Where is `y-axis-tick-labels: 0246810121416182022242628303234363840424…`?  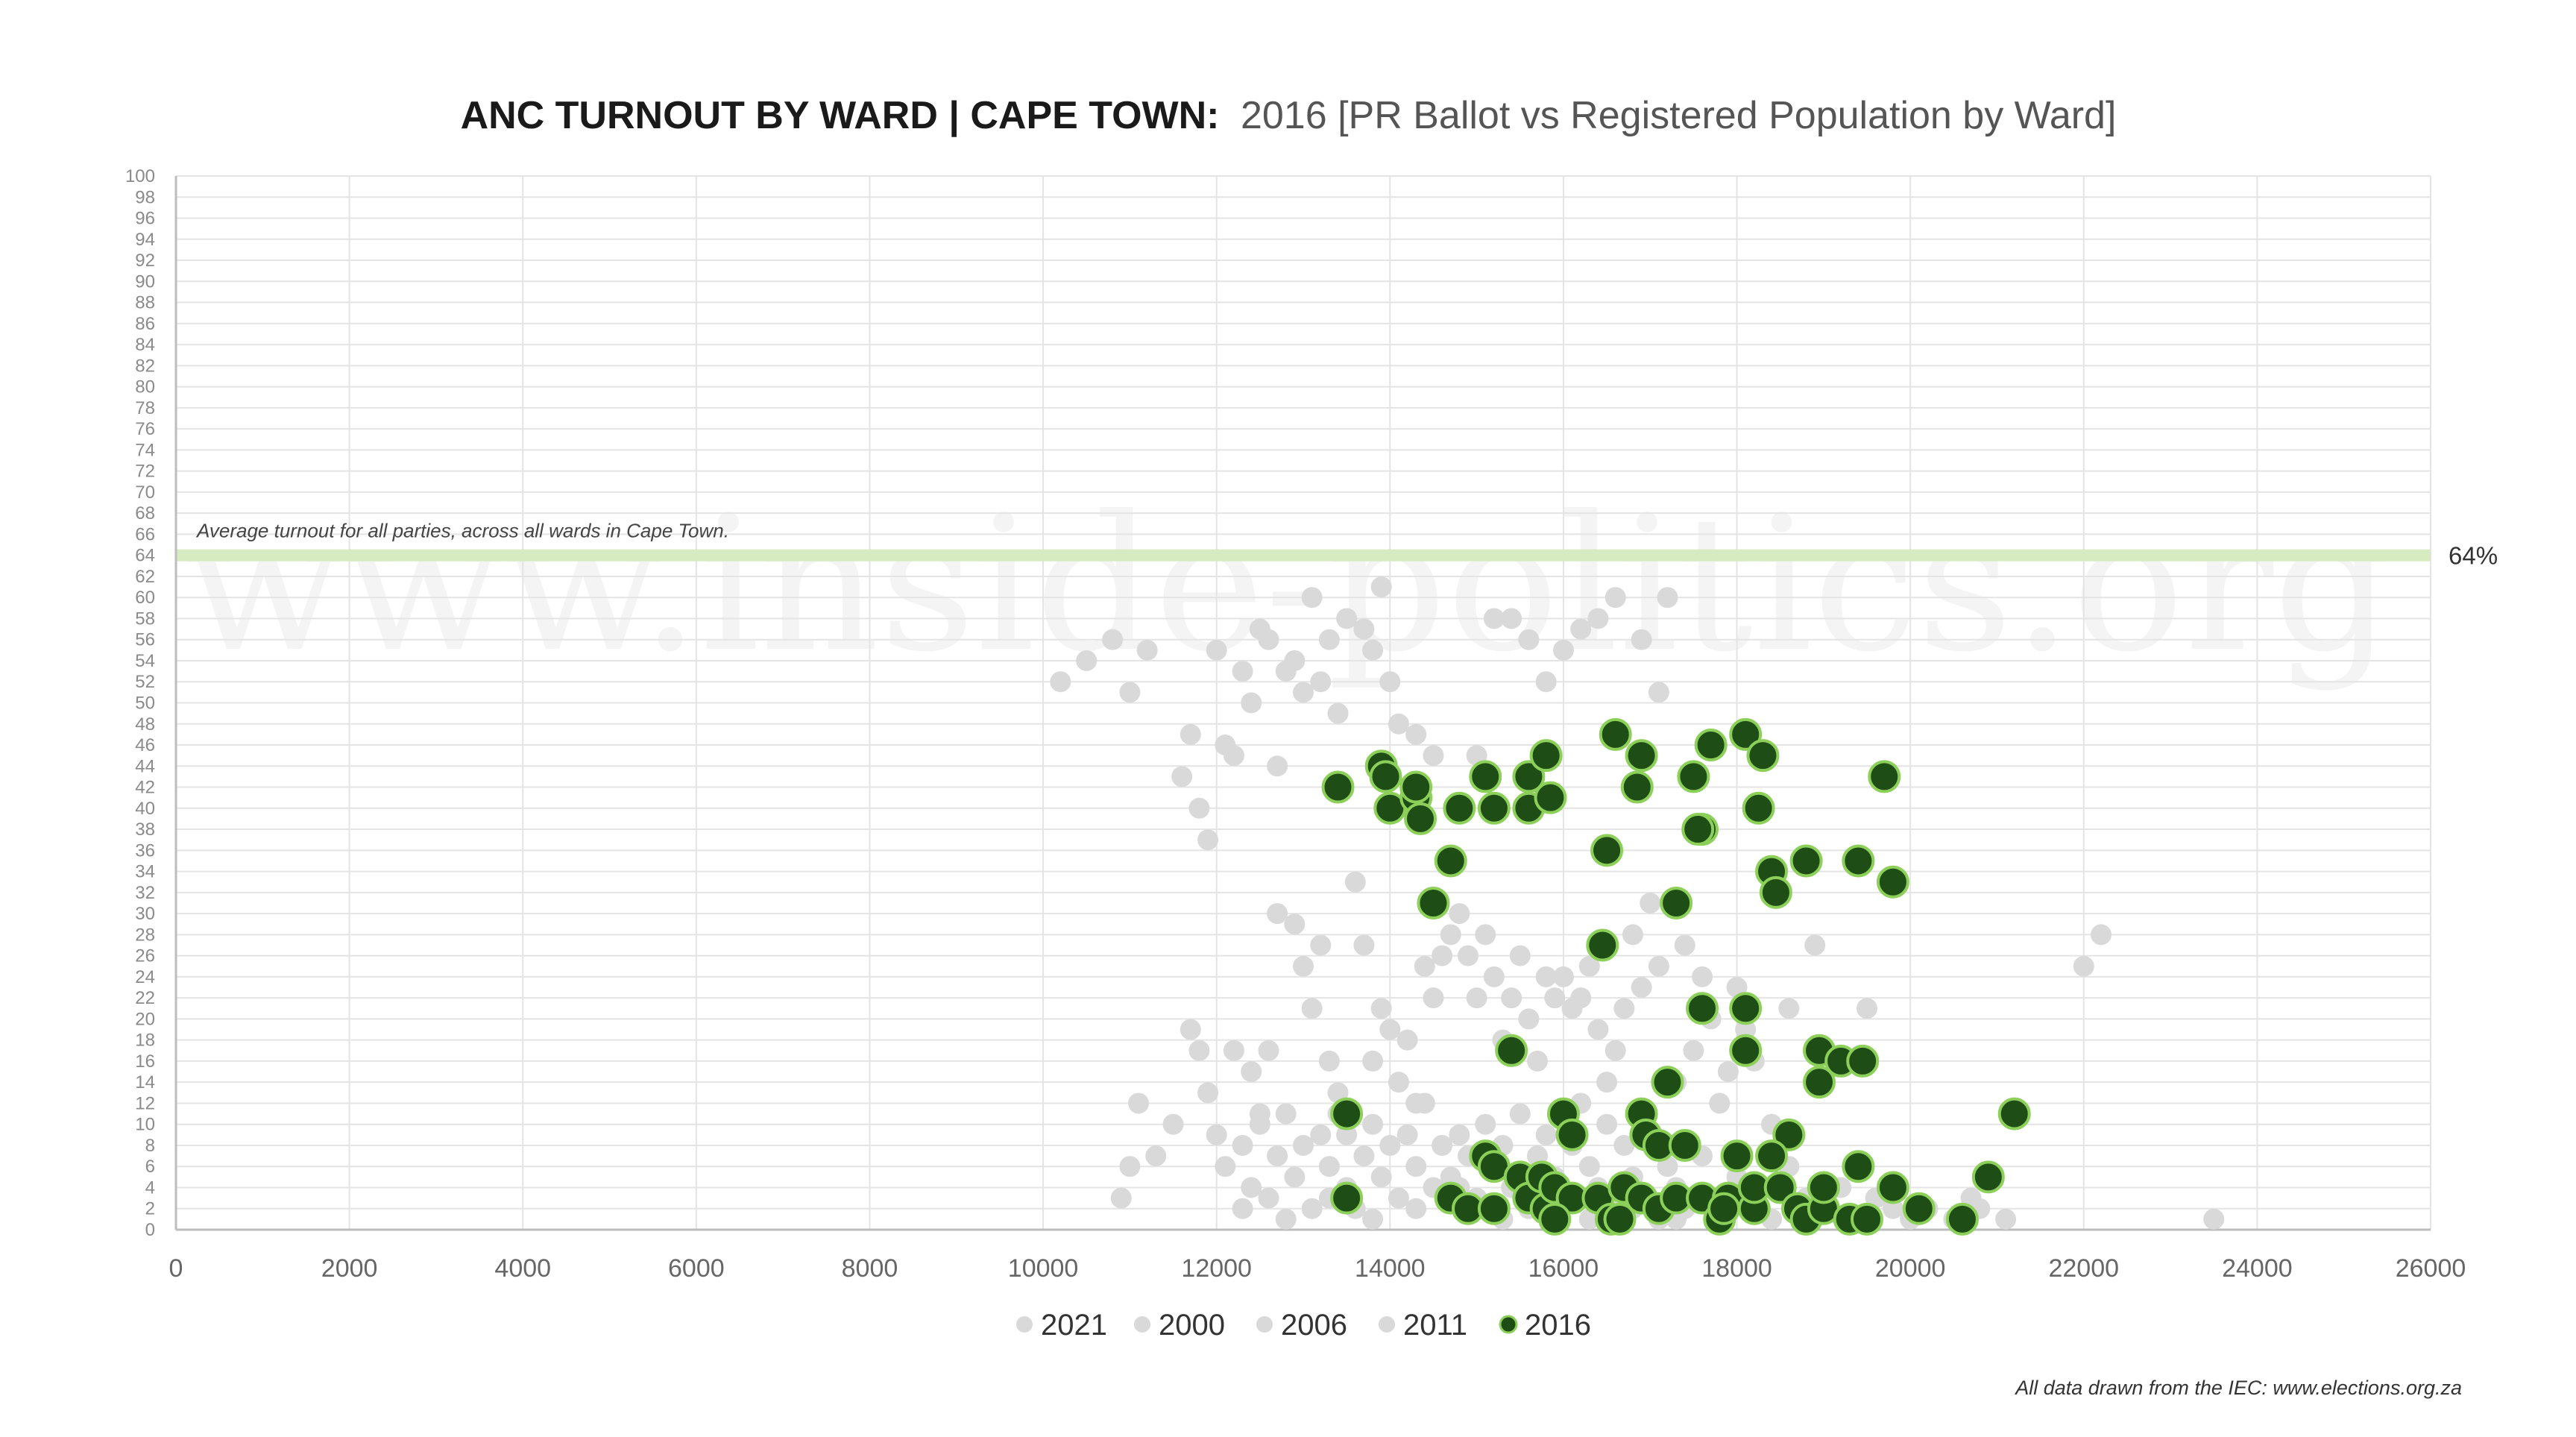
y-axis-tick-labels: 0246810121416182022242628303234363840424… is located at coordinates (140, 703).